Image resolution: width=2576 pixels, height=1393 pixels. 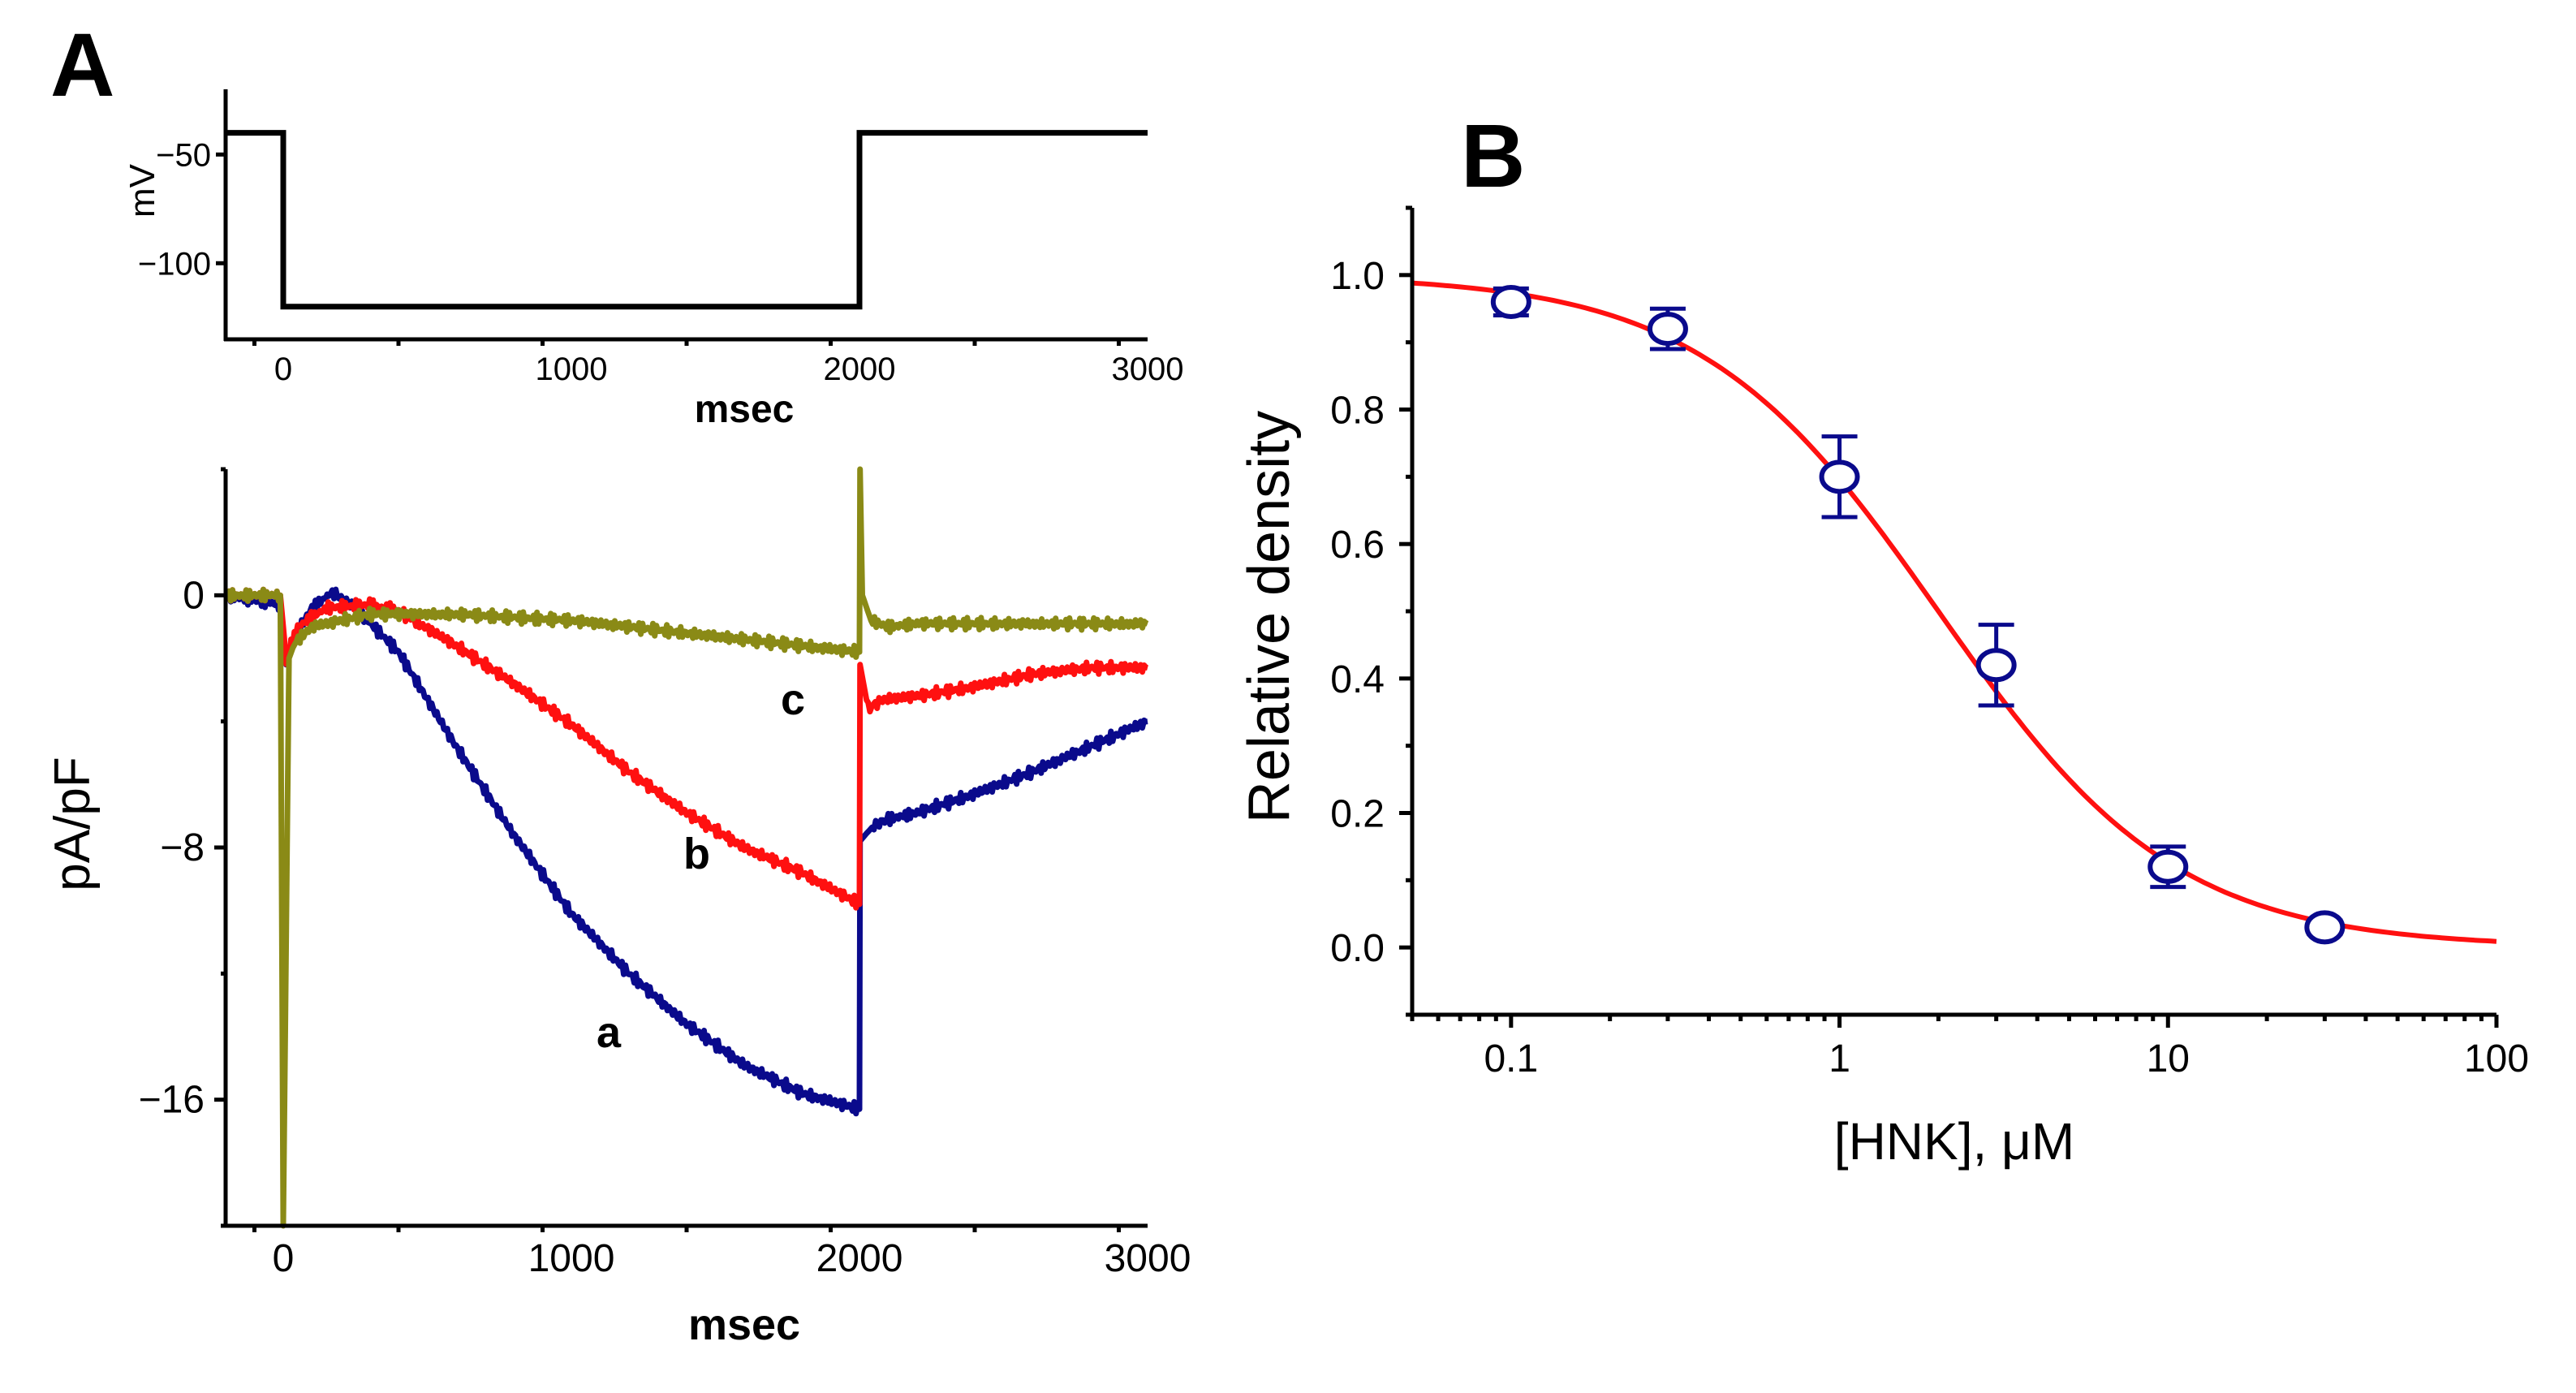 What do you see at coordinates (194, 595) in the screenshot?
I see `traces-y-tick-label: 0` at bounding box center [194, 595].